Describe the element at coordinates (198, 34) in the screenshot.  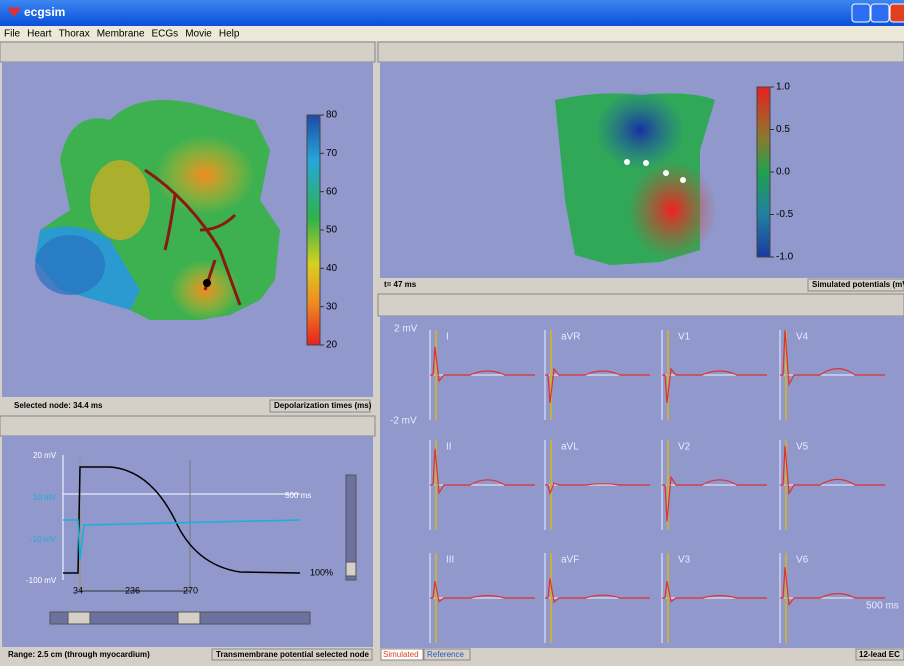
I see `menu-item: Movie` at that location.